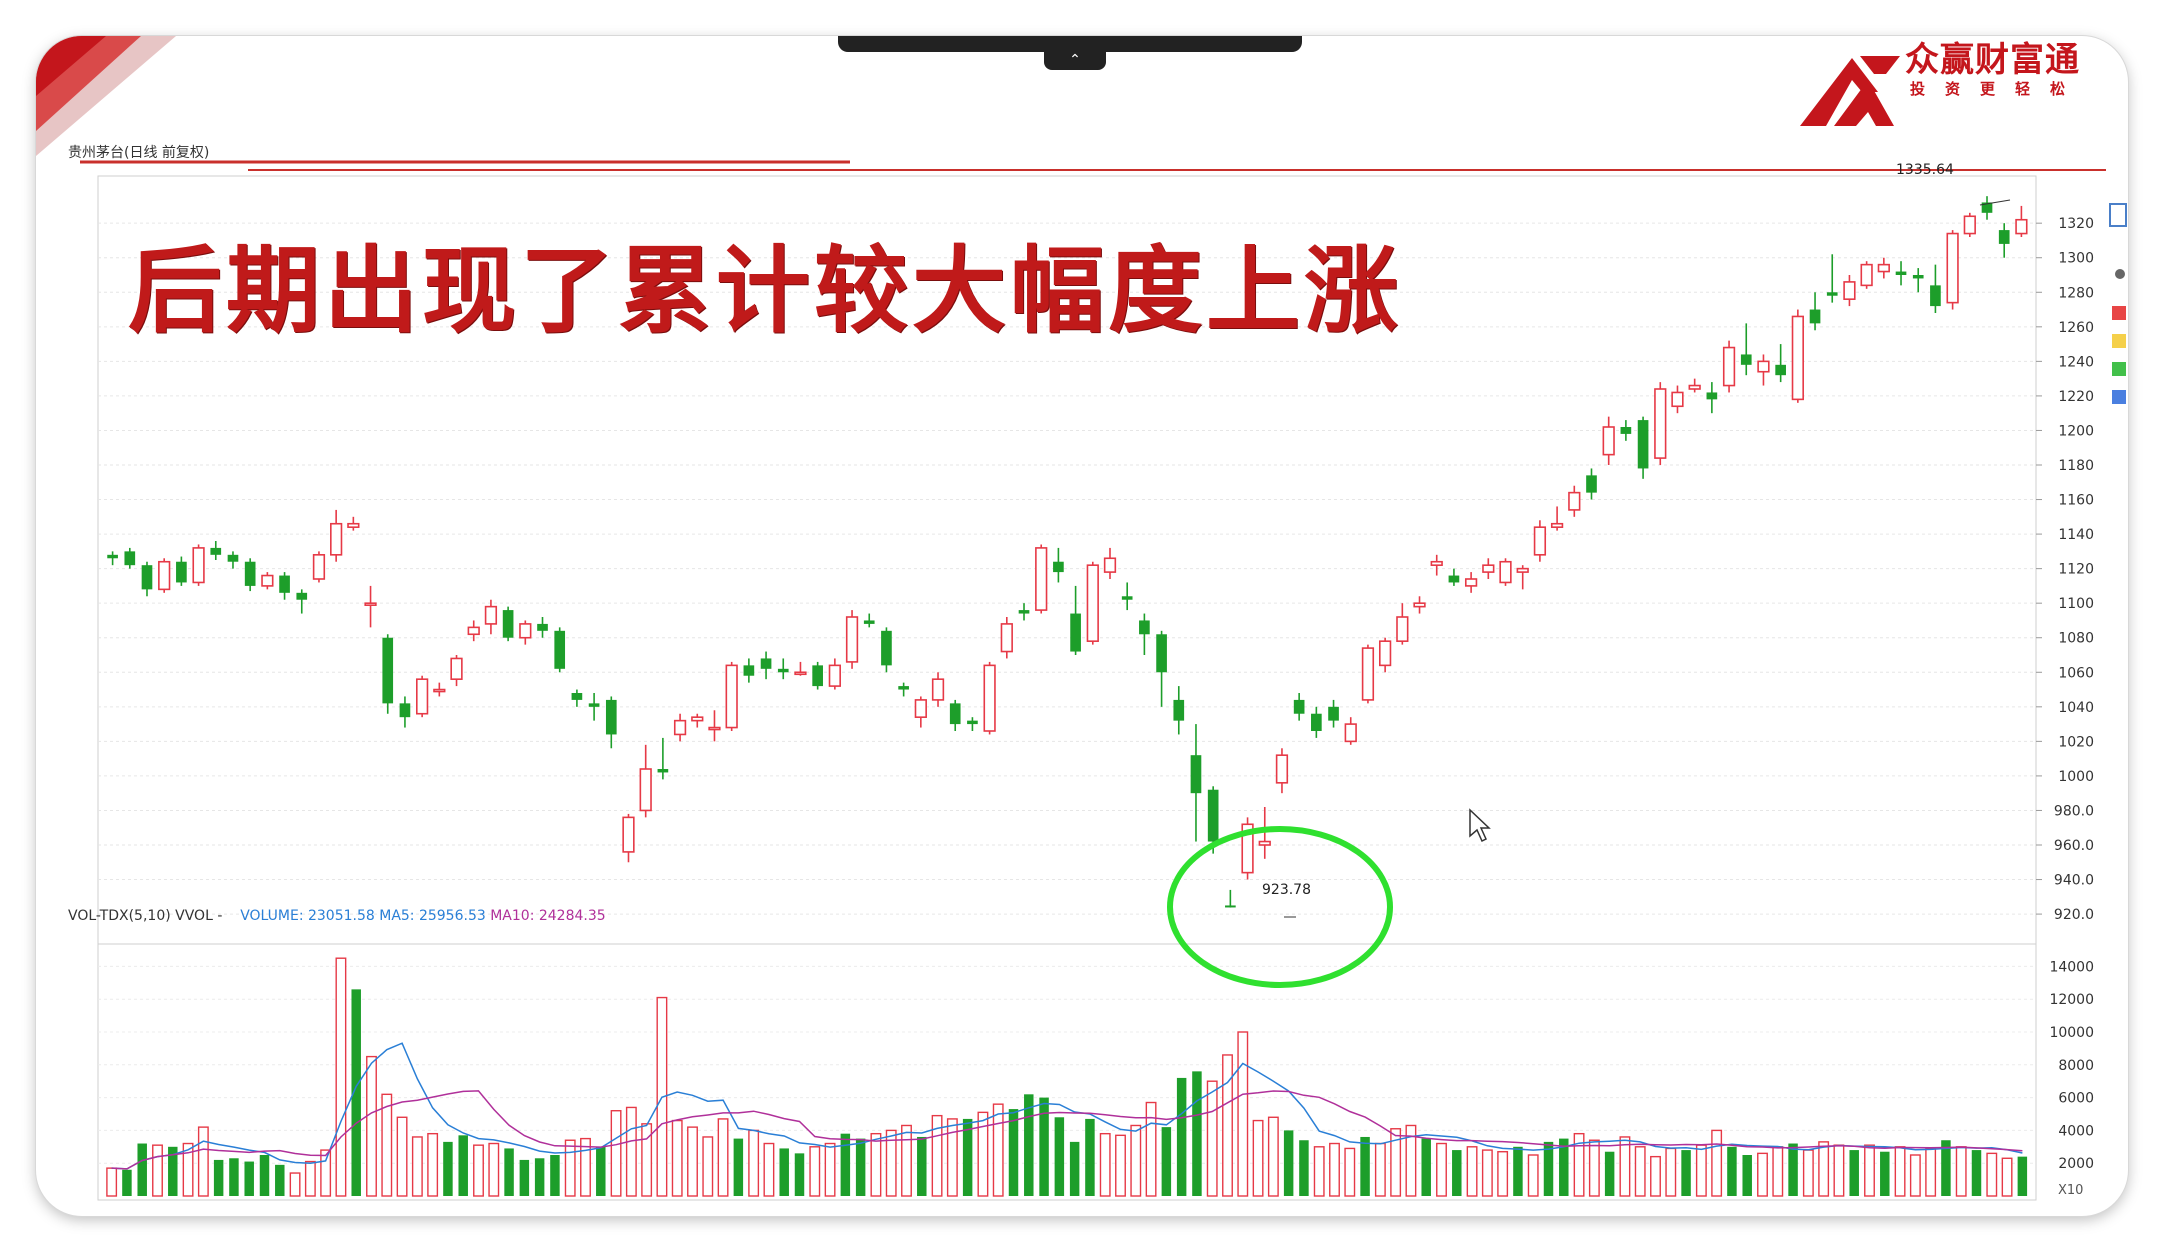 This screenshot has width=2164, height=1252. Describe the element at coordinates (2076, 466) in the screenshot. I see `price-tick-label: 1180` at that location.